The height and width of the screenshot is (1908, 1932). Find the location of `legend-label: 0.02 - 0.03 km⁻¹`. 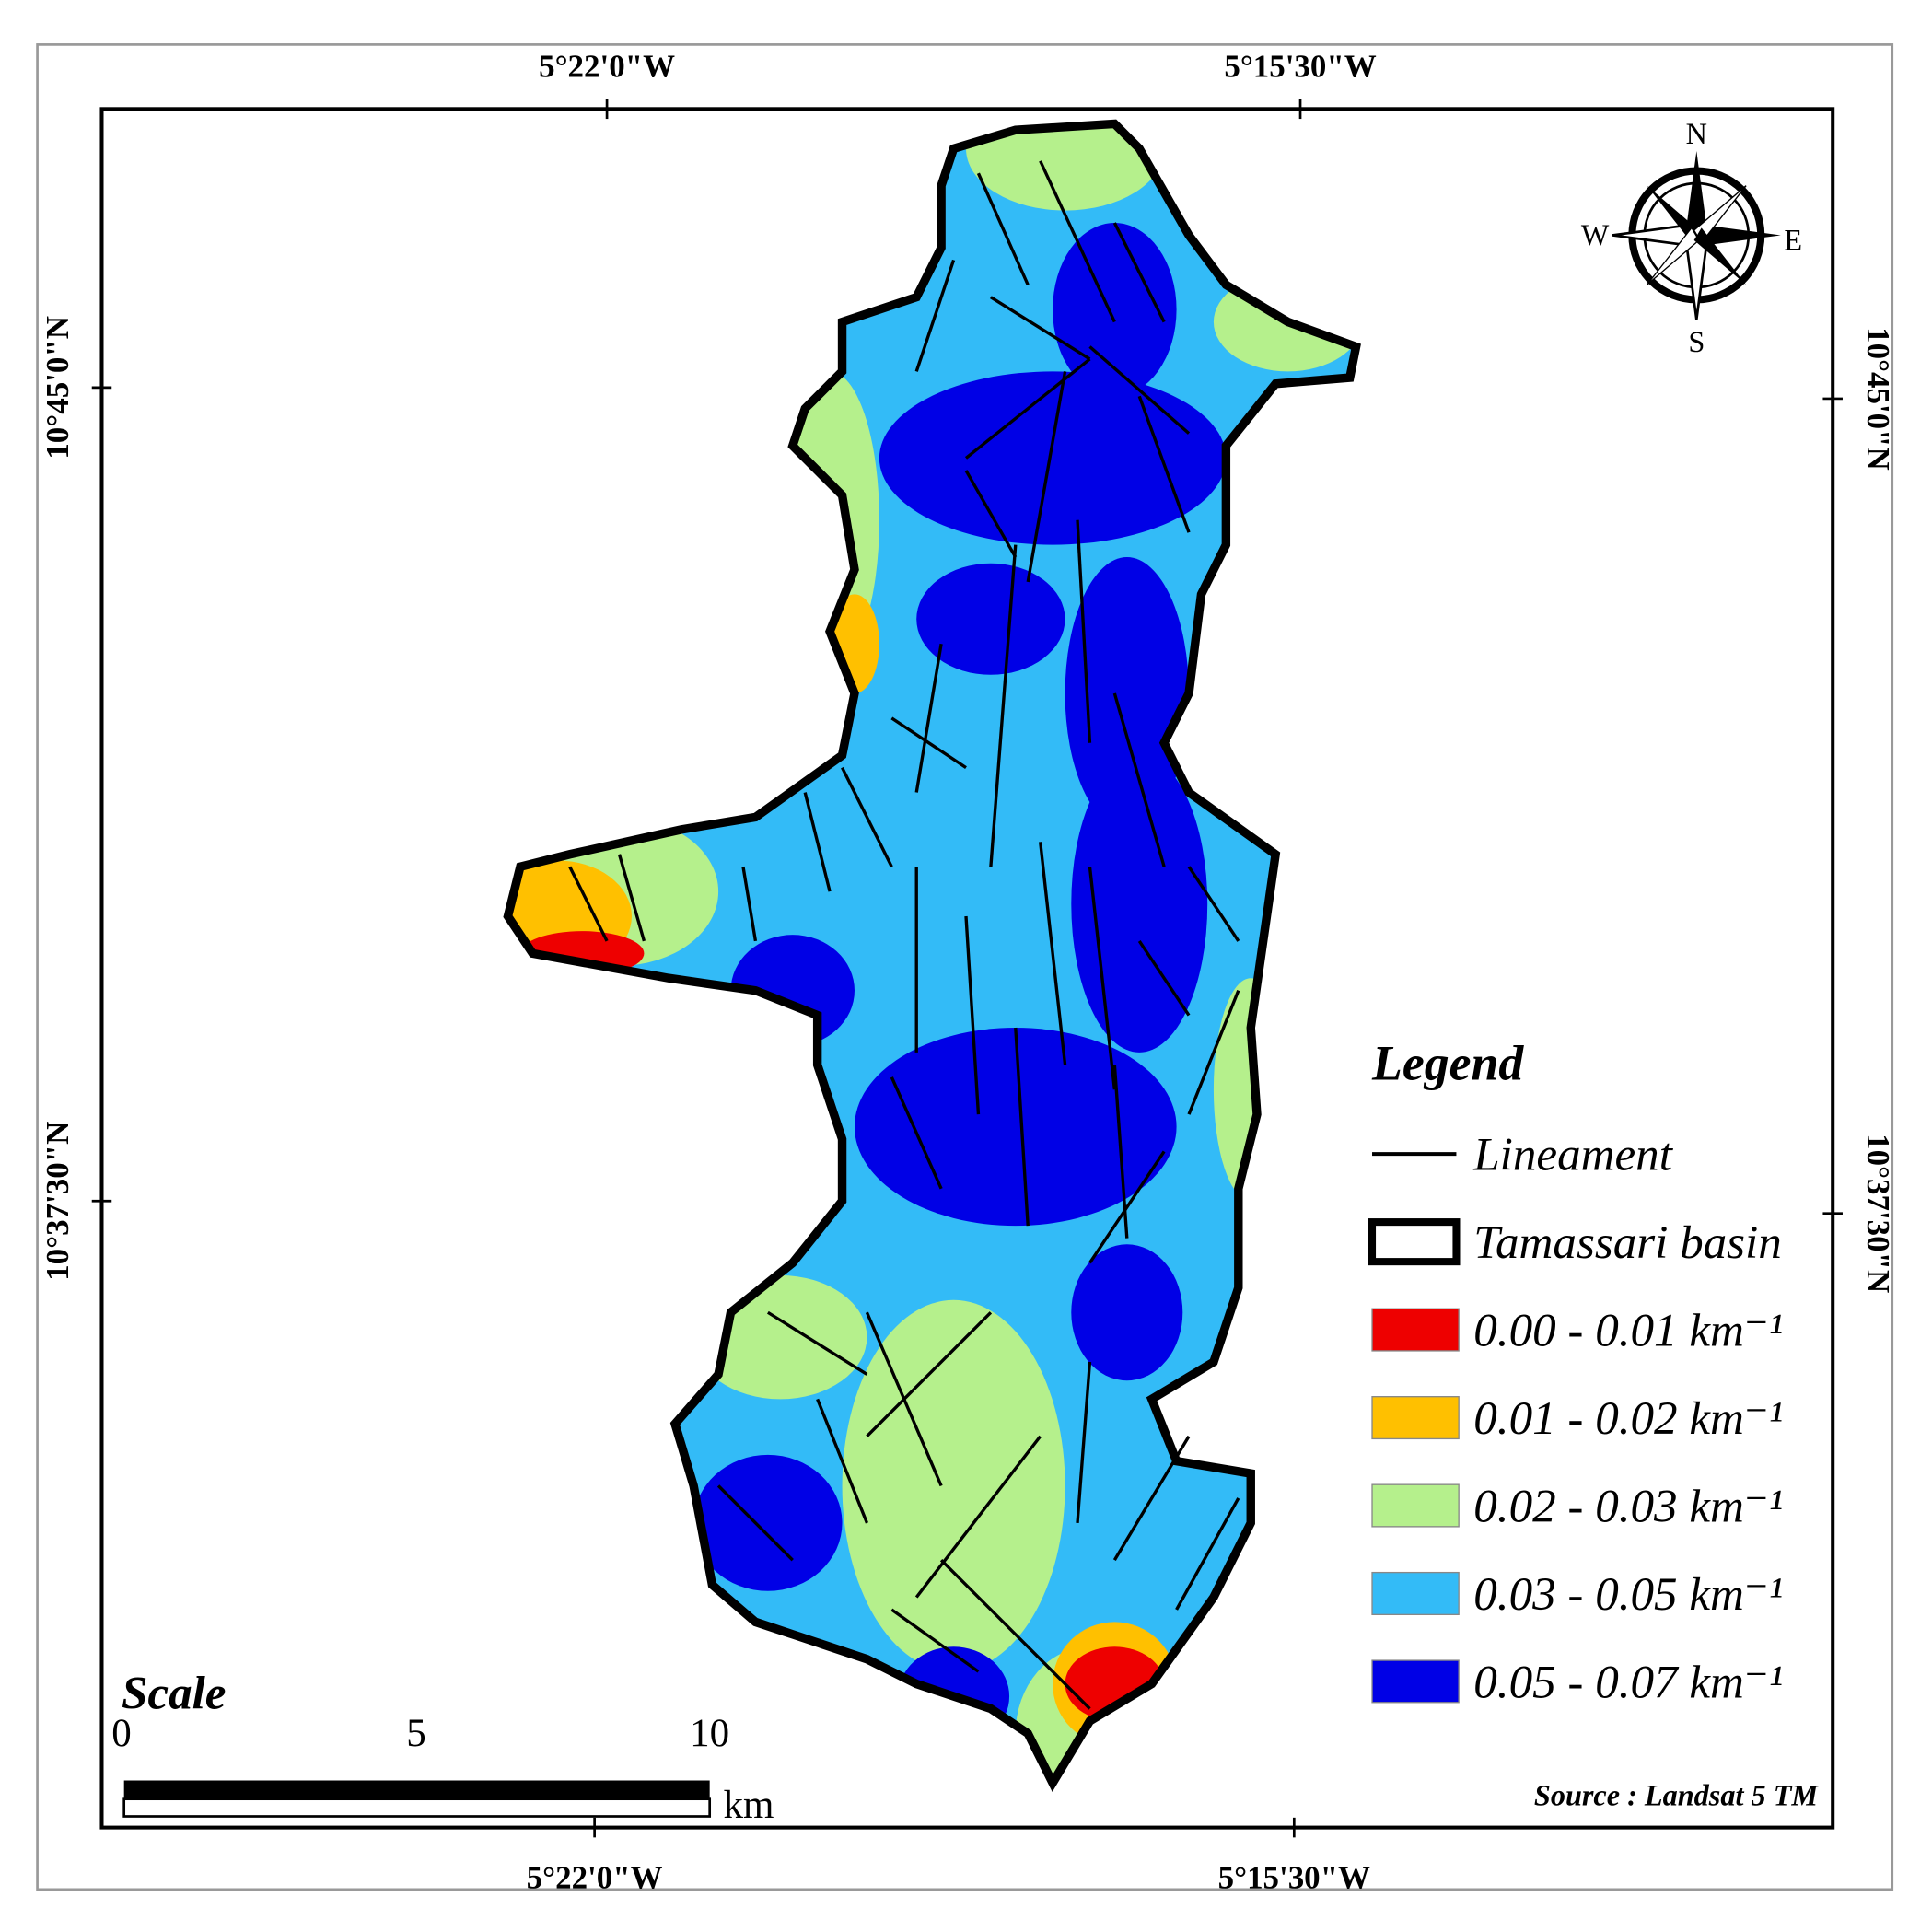

legend-label: 0.02 - 0.03 km⁻¹ is located at coordinates (1628, 1506).